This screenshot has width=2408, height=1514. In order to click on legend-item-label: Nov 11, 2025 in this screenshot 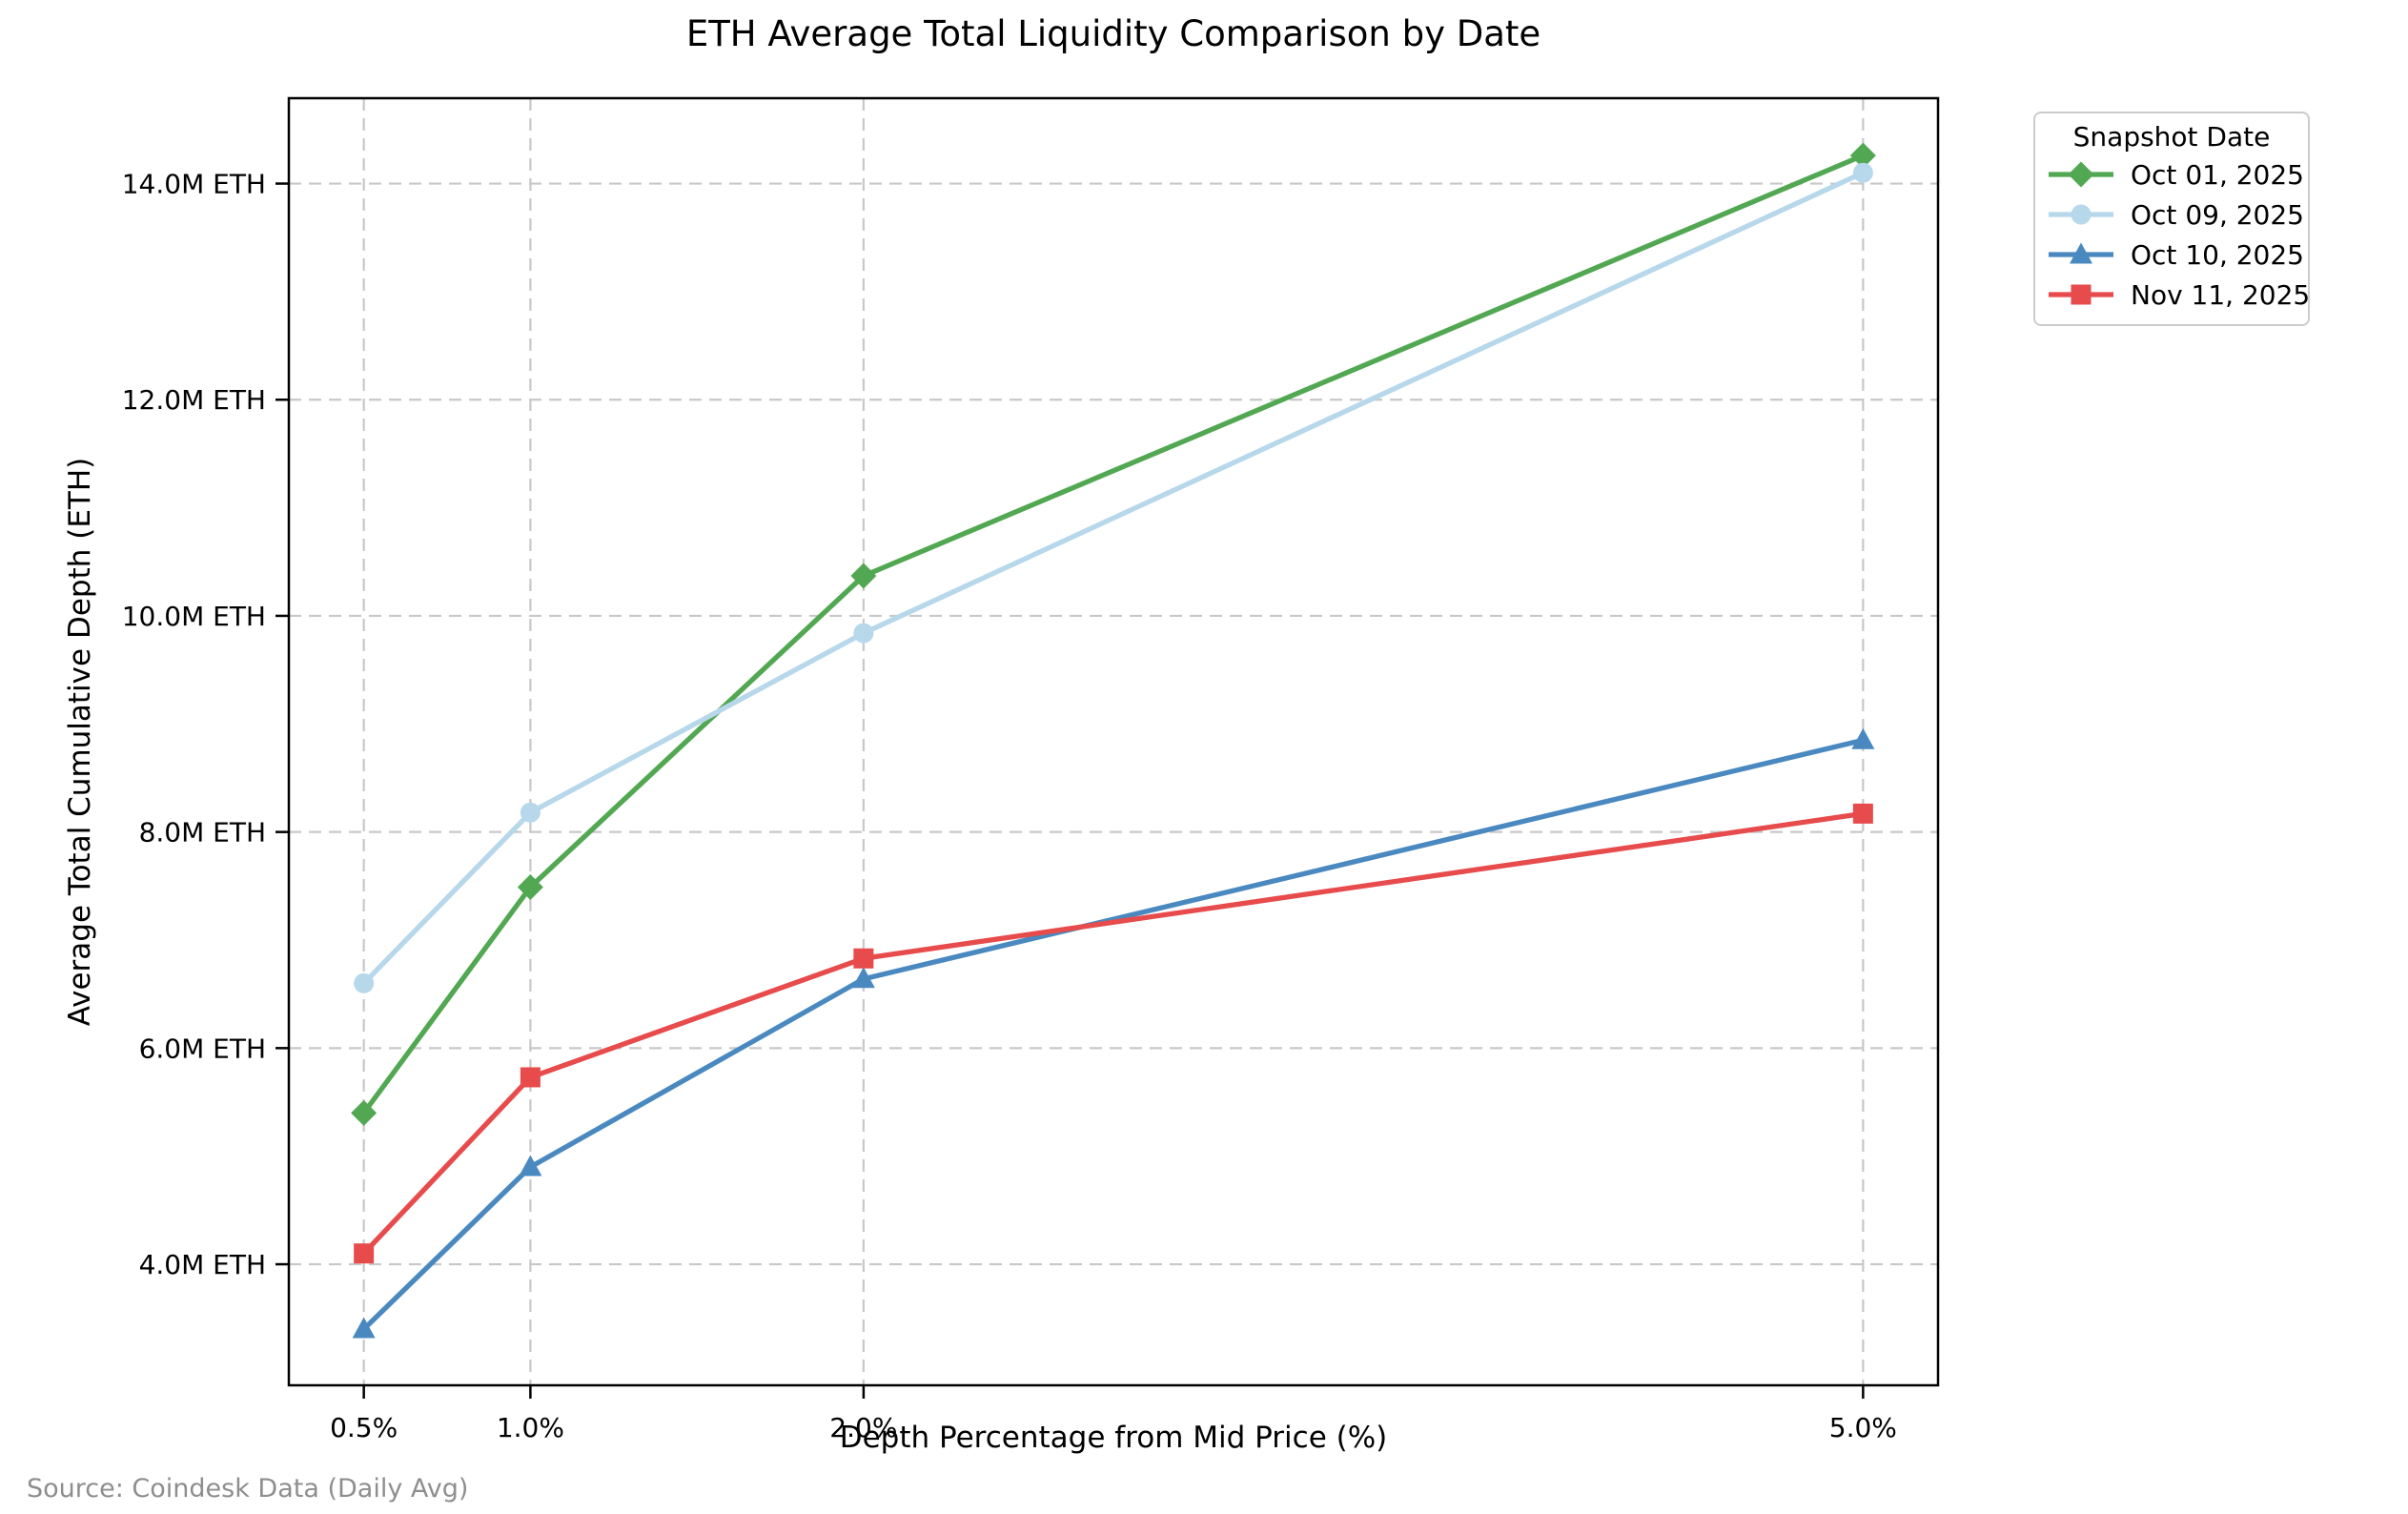, I will do `click(2221, 294)`.